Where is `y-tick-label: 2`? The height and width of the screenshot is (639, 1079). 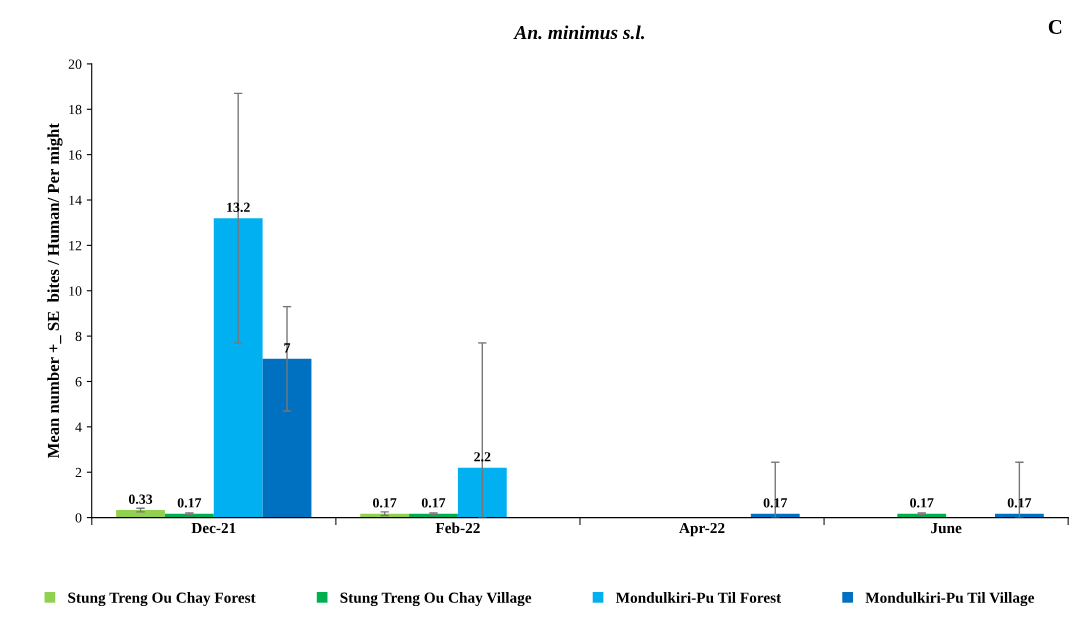 y-tick-label: 2 is located at coordinates (78, 472).